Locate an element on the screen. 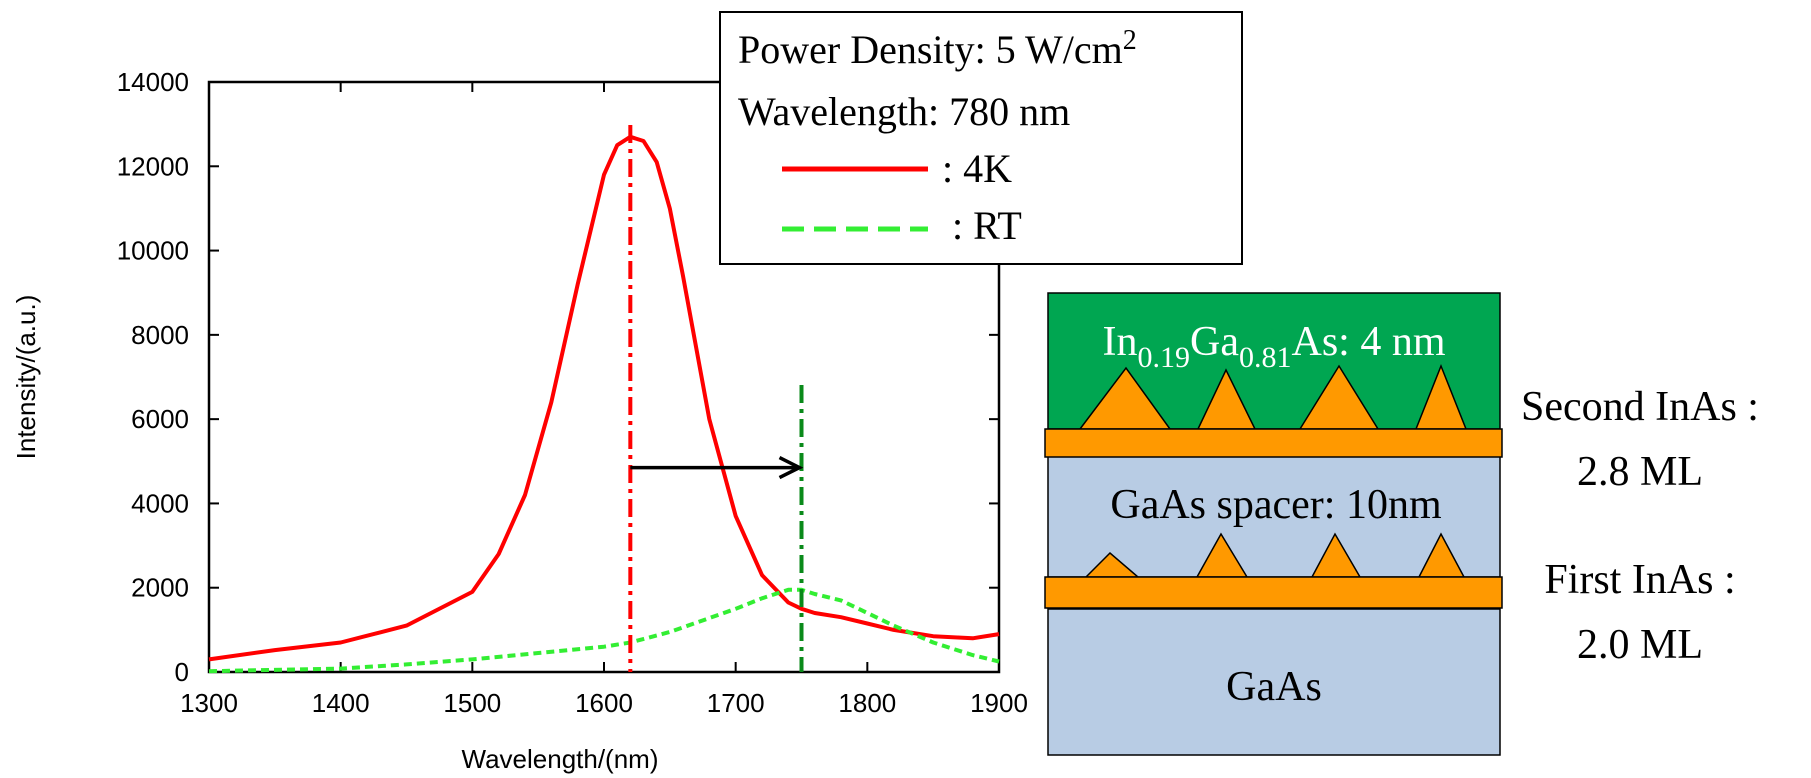  second-inas-wetting-layer is located at coordinates (1273, 443).